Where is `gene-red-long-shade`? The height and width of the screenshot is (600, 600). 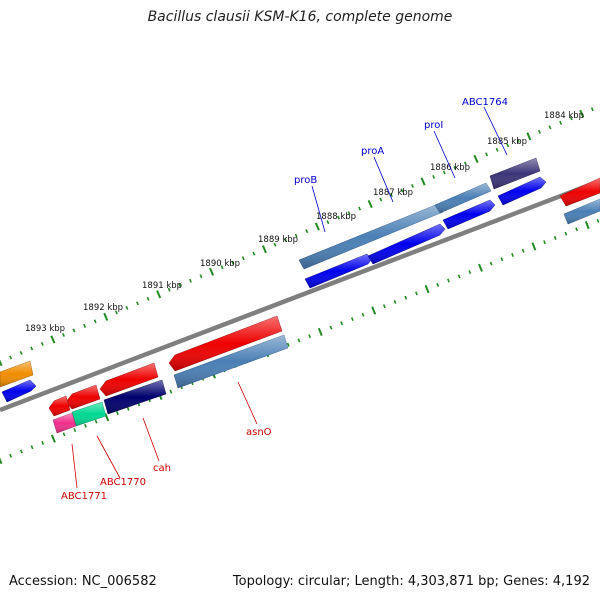
gene-red-long-shade is located at coordinates (225, 343).